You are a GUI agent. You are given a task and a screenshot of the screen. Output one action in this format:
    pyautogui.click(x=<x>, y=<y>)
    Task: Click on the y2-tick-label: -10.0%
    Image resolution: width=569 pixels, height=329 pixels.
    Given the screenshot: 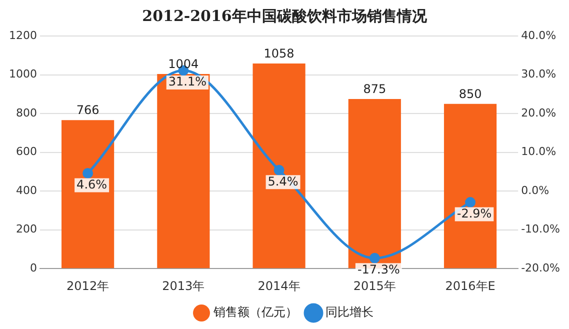 What is the action you would take?
    pyautogui.click(x=540, y=229)
    